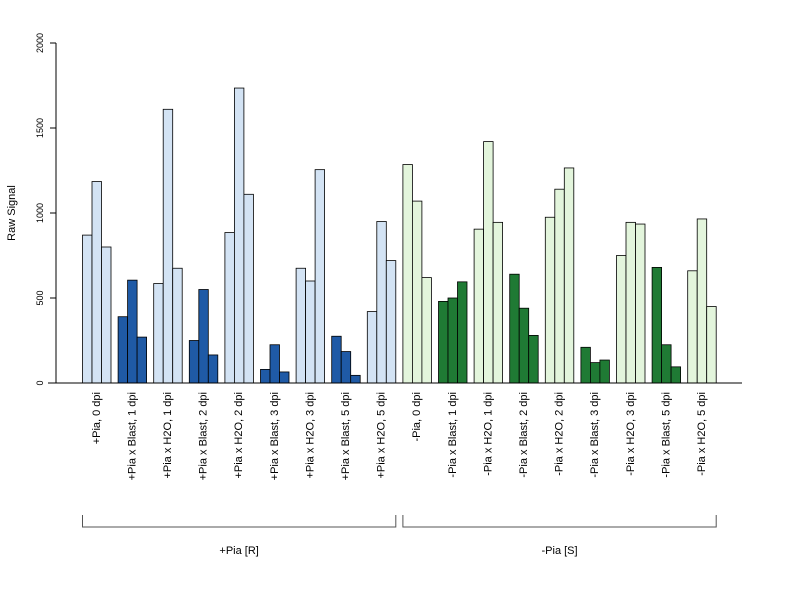 This screenshot has height=600, width=800. I want to click on category-label: -Pia x Blast, 3 dpi, so click(595, 435).